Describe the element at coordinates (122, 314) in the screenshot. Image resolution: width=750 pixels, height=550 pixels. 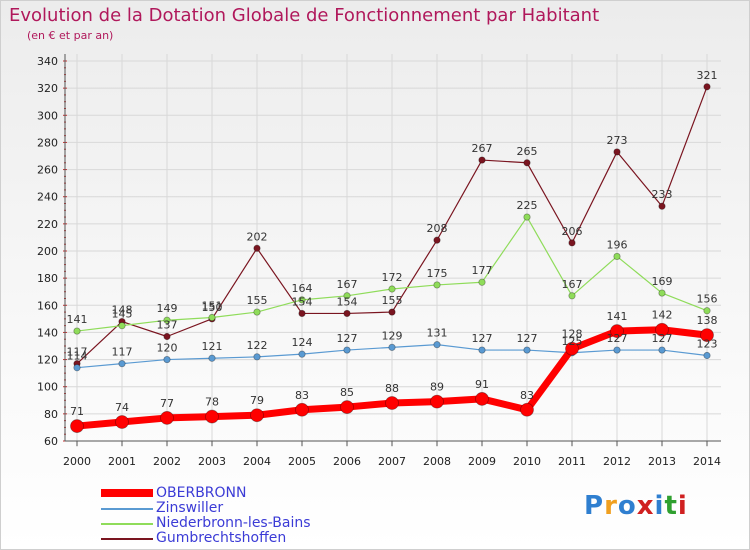
I see `data-label-niederbronn-les-bains-2001: 145` at that location.